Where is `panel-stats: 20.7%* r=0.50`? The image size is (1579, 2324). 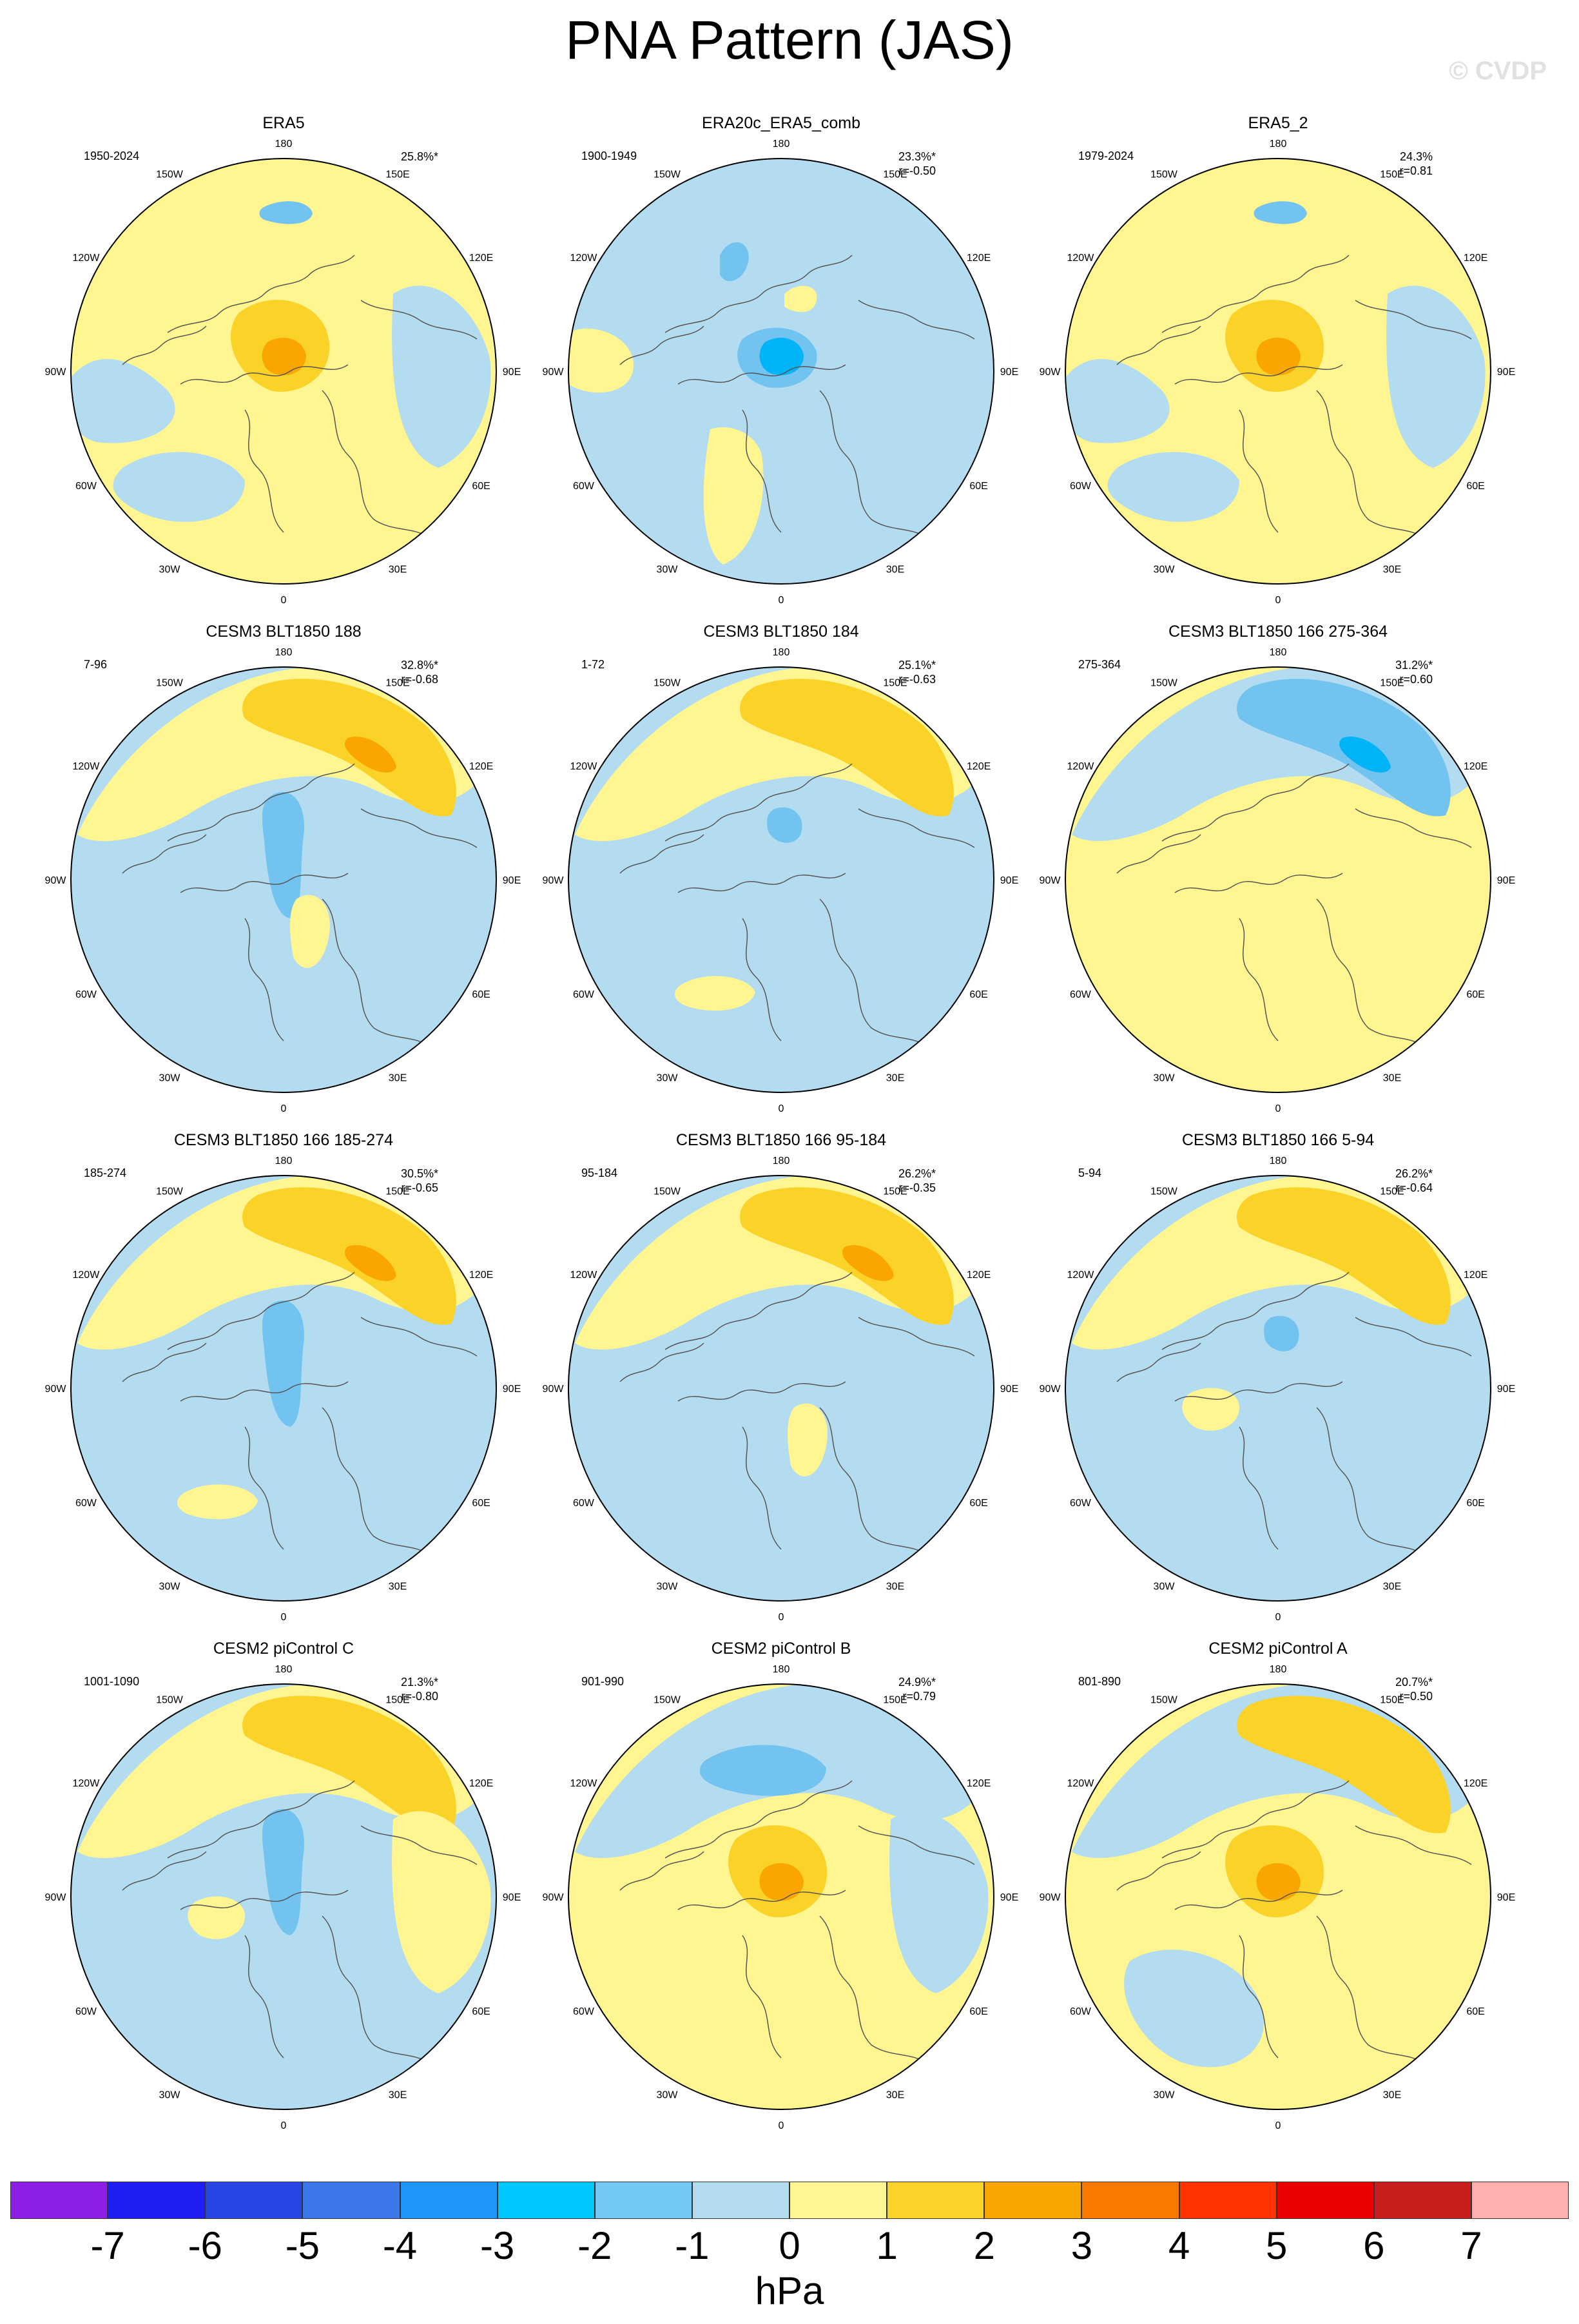 panel-stats: 20.7%* r=0.50 is located at coordinates (1414, 1689).